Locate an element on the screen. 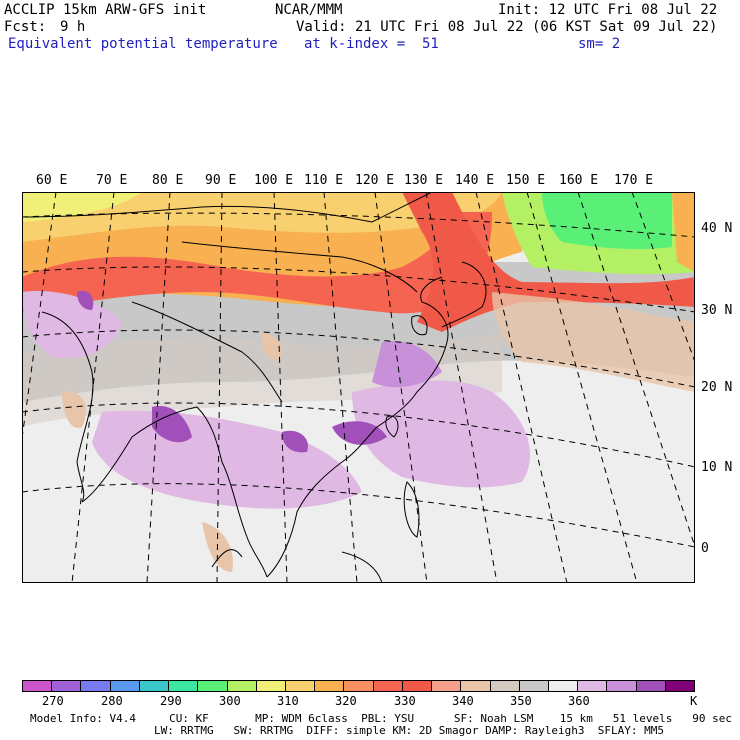  lon-label: 150 E is located at coordinates (526, 180).